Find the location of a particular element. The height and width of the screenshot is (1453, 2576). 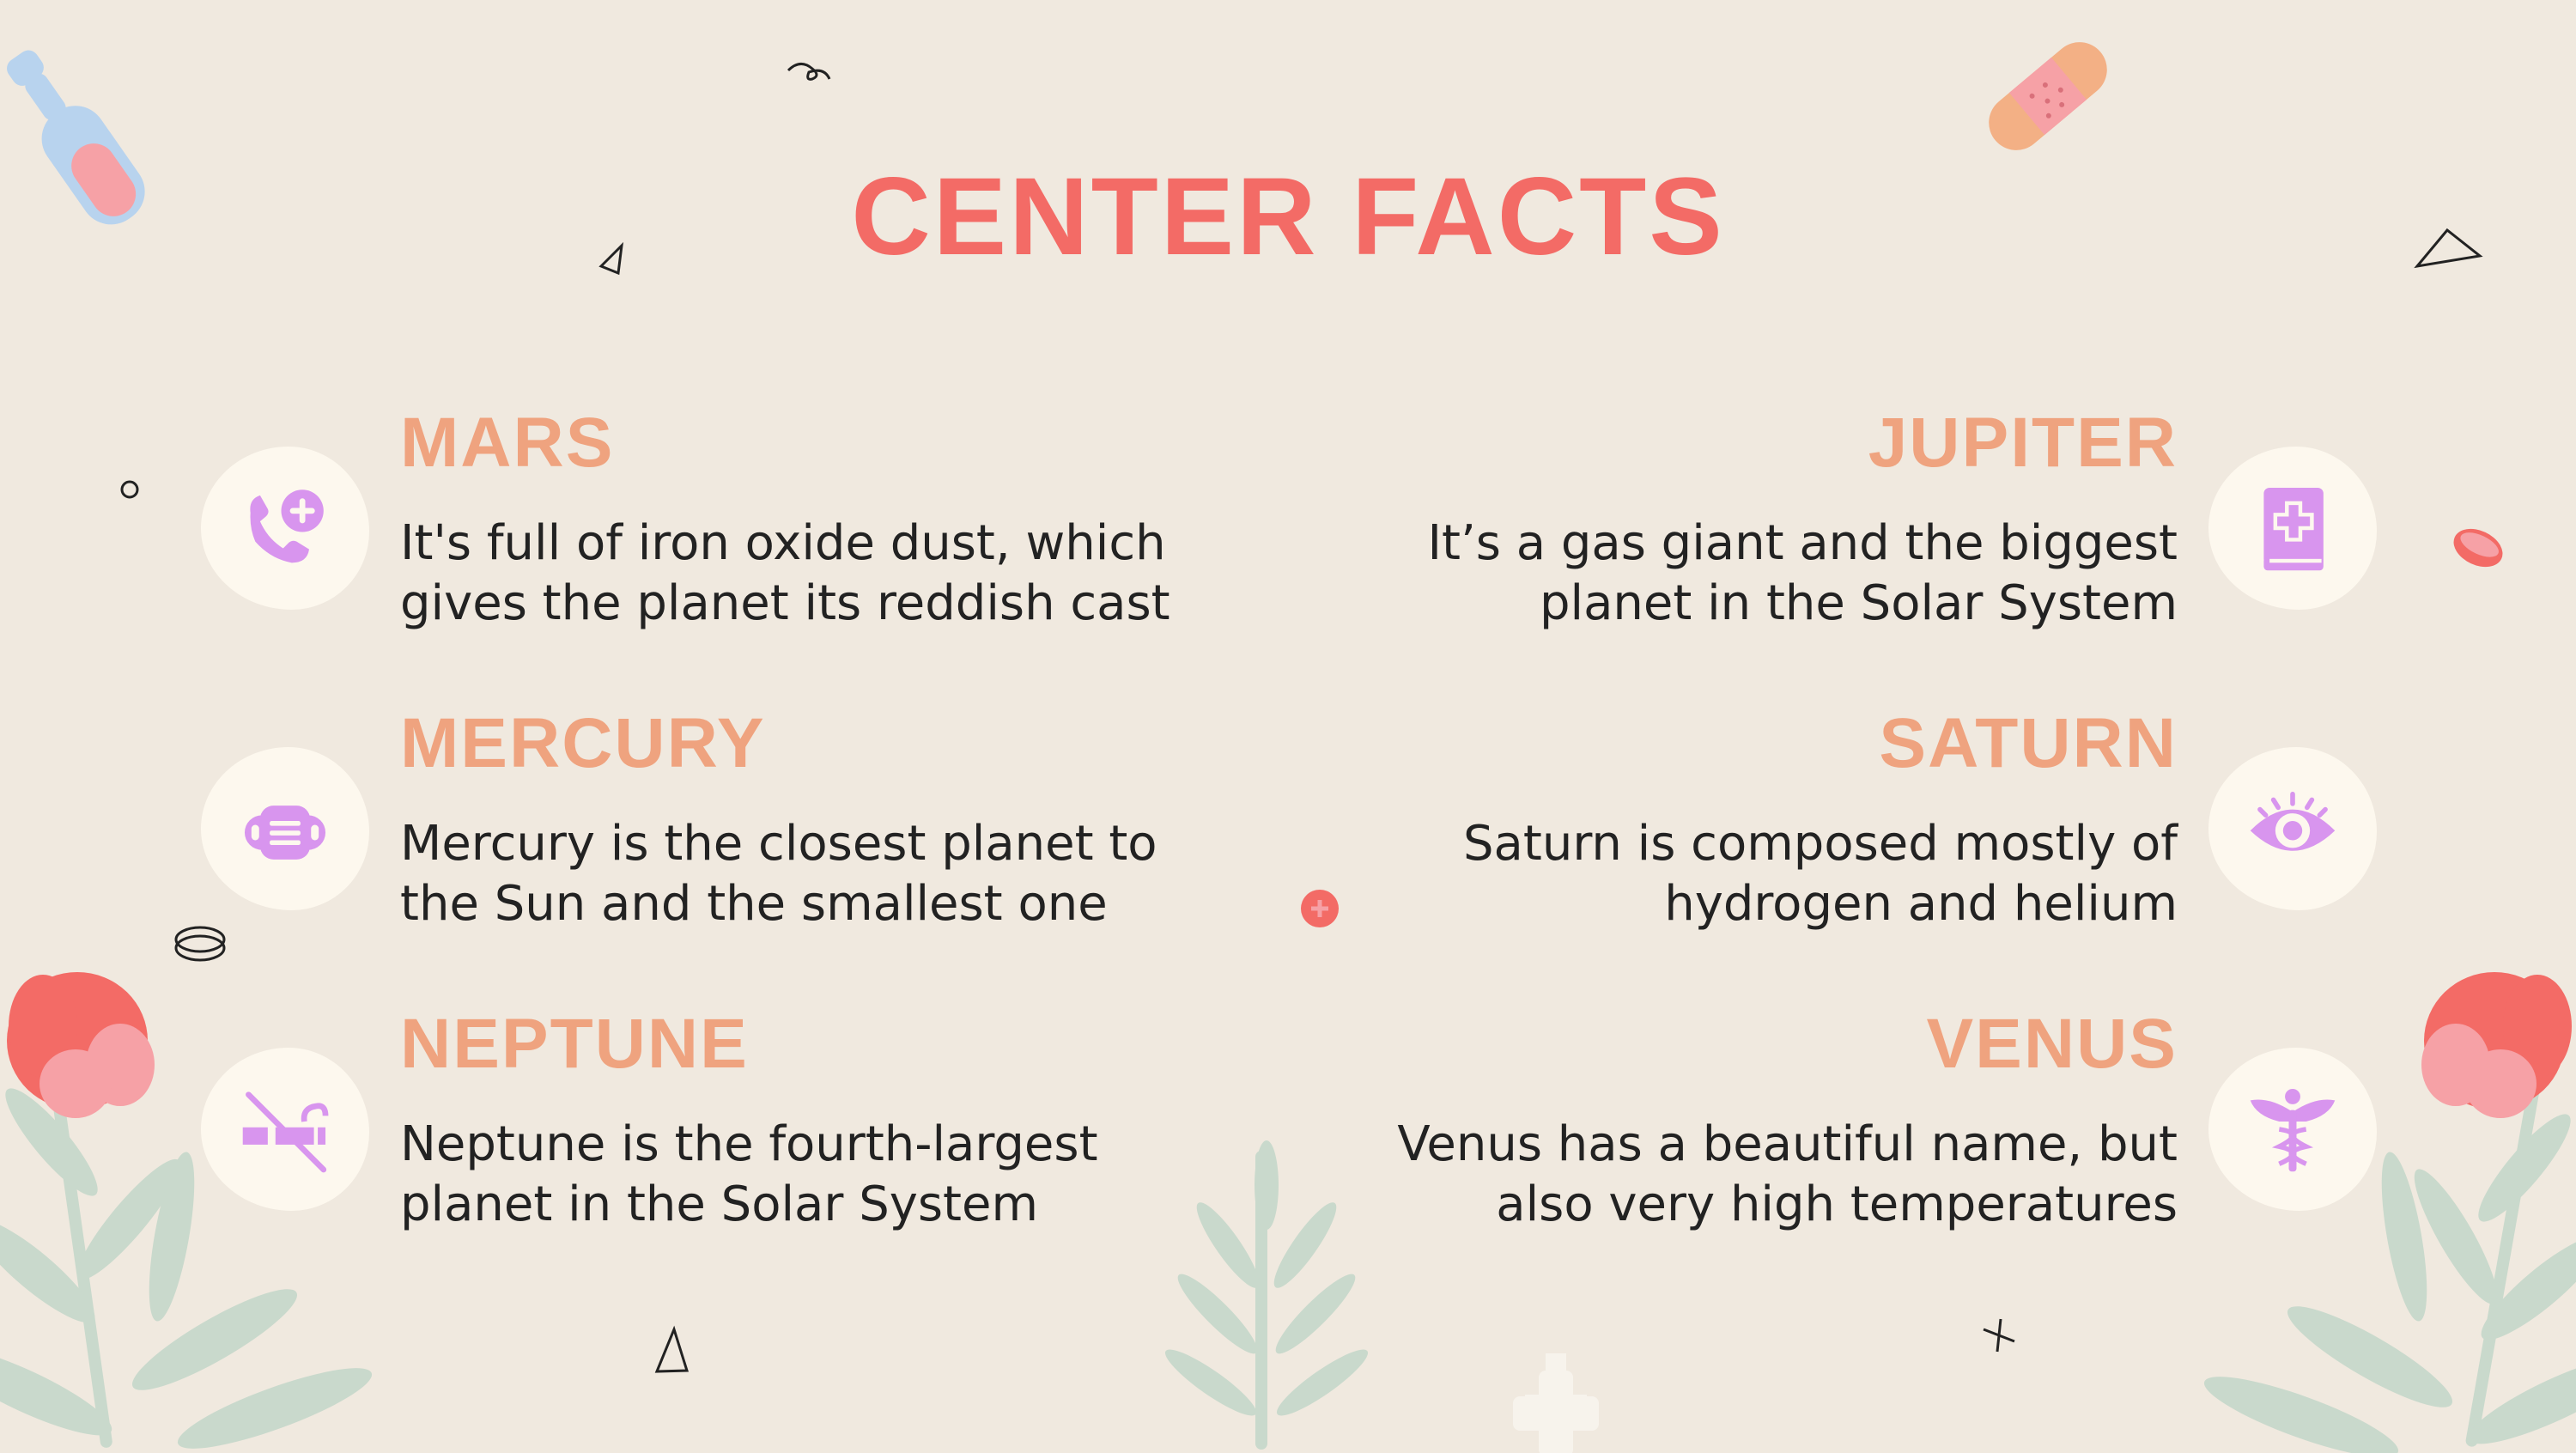

medical-book-icon is located at coordinates (2294, 529).